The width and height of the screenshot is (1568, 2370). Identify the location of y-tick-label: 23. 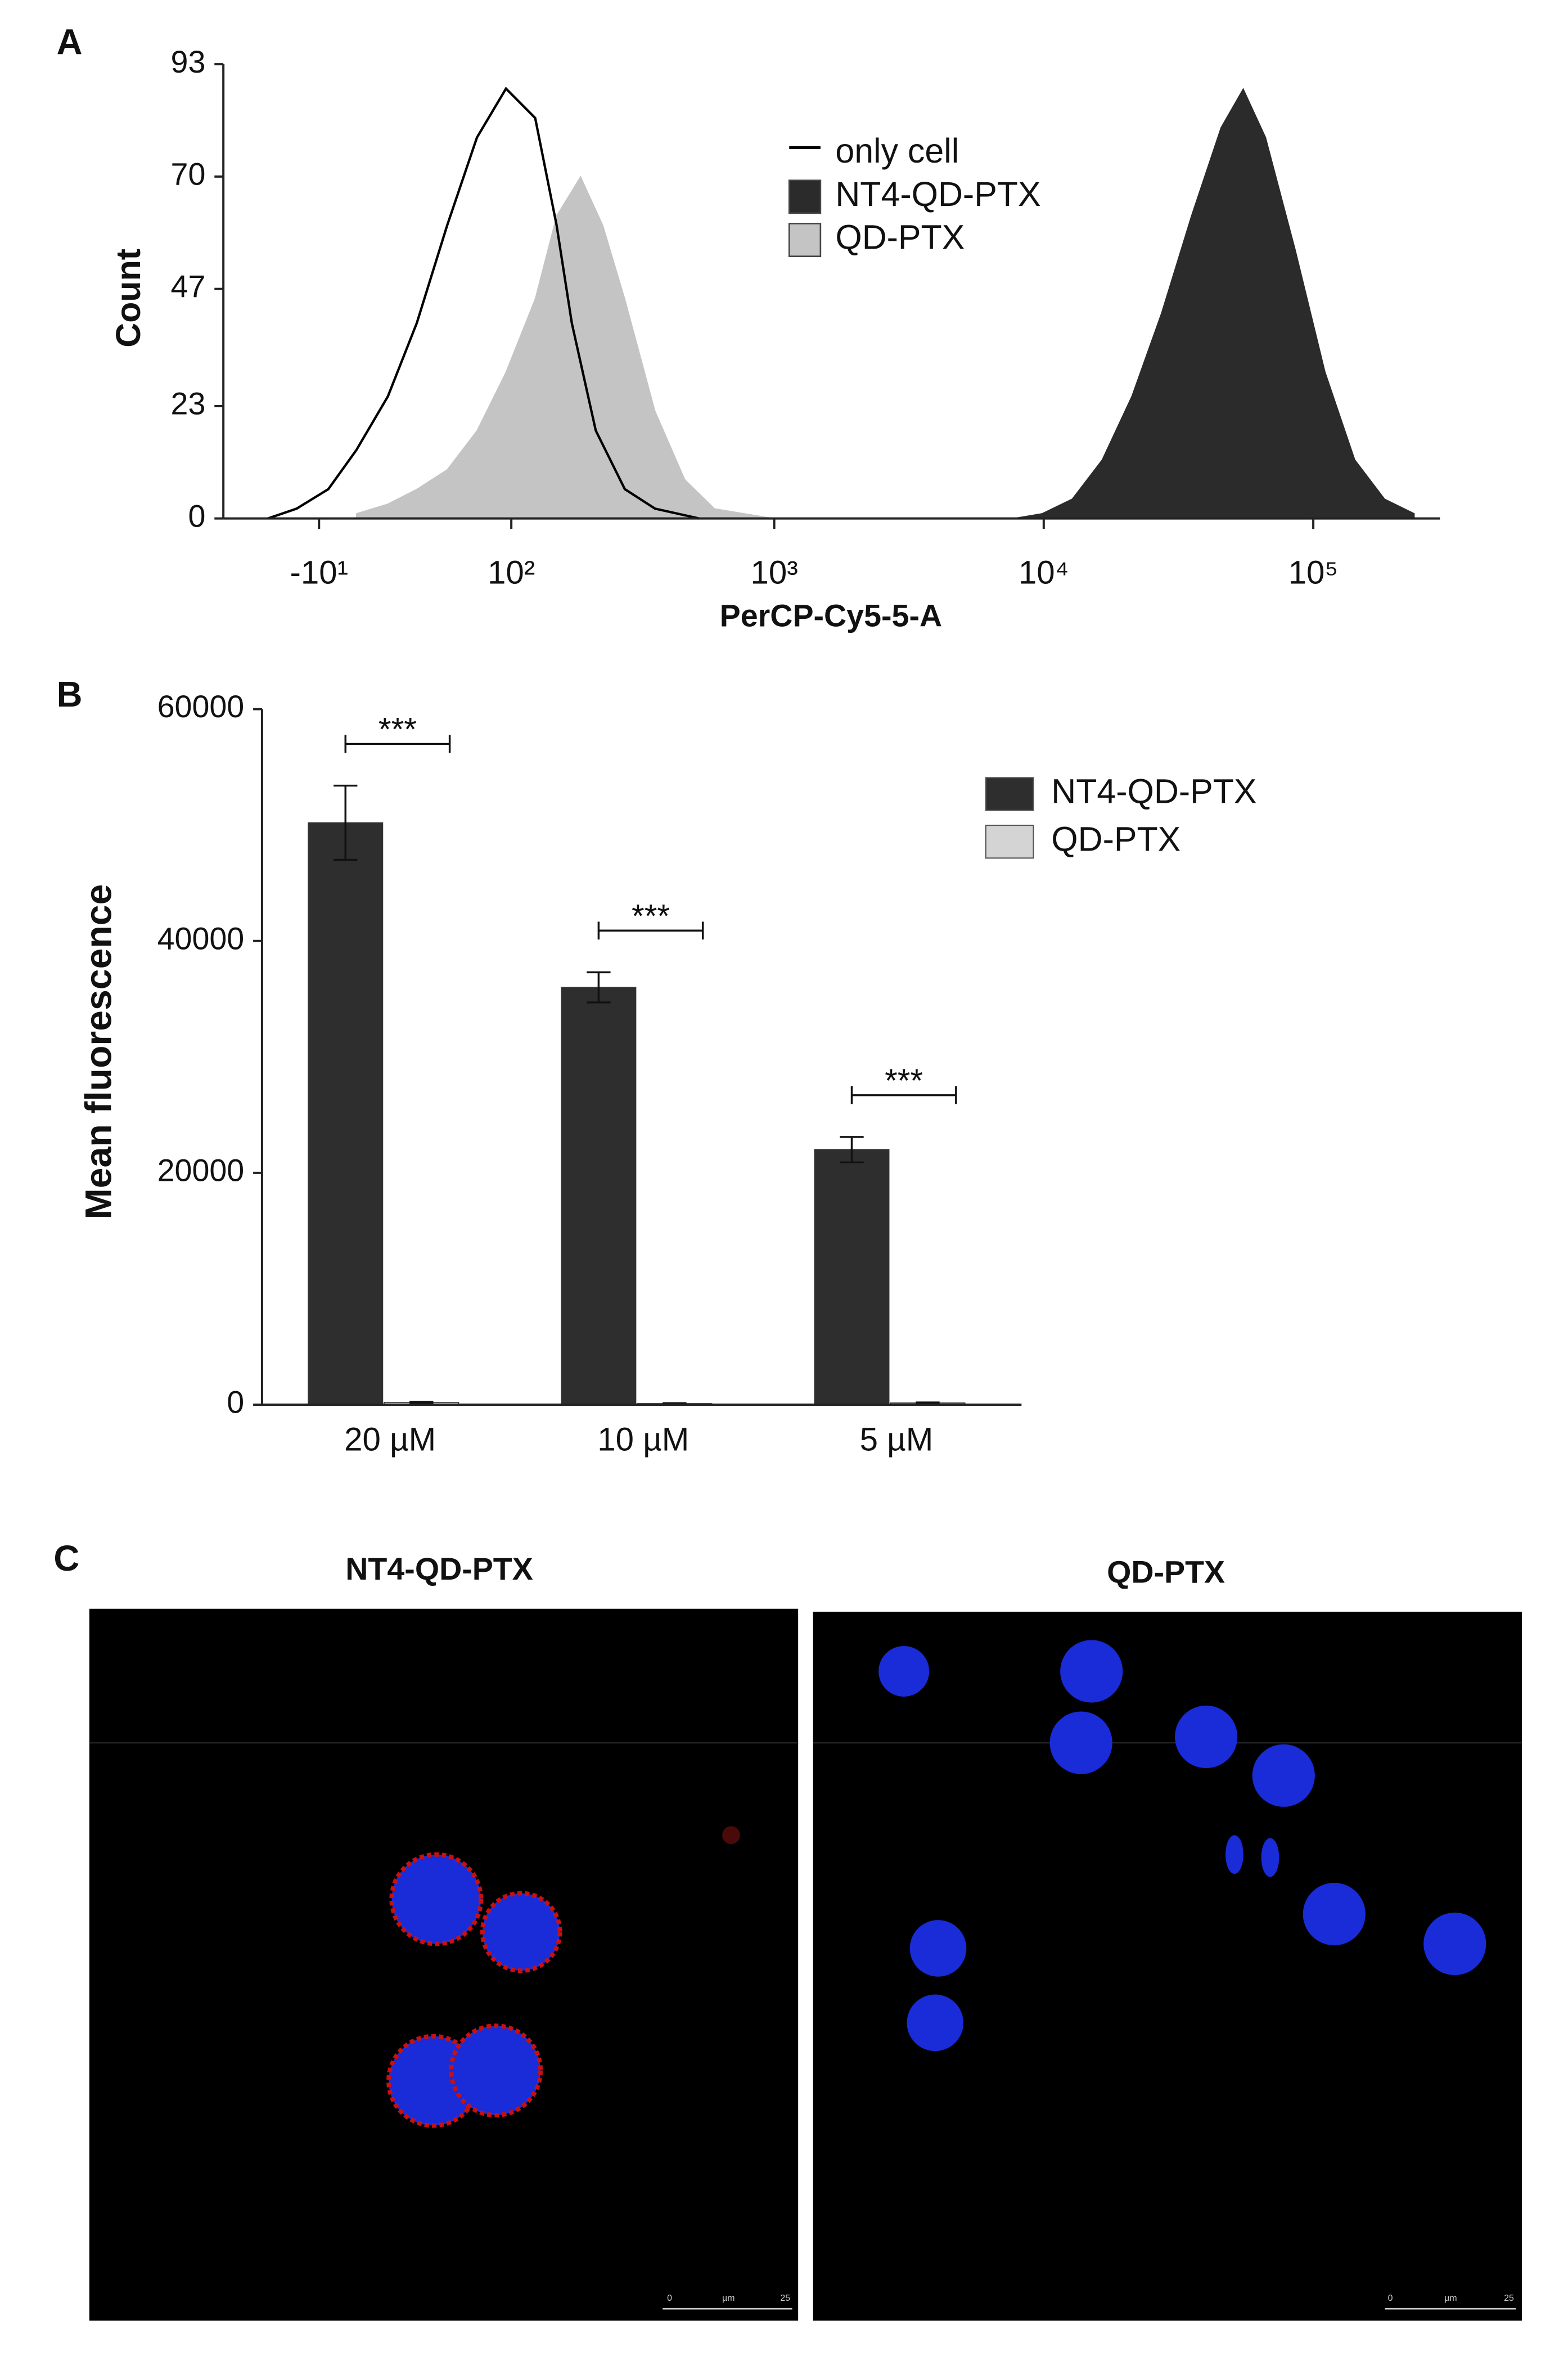
(188, 403).